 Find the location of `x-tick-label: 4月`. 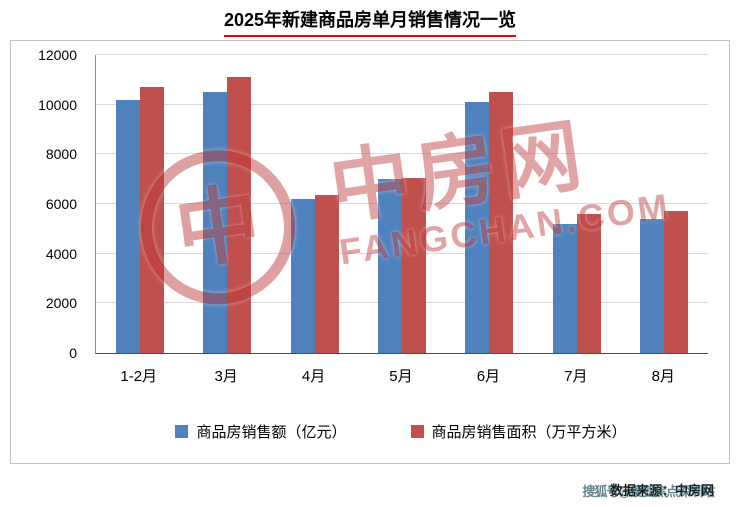

x-tick-label: 4月 is located at coordinates (313, 376).